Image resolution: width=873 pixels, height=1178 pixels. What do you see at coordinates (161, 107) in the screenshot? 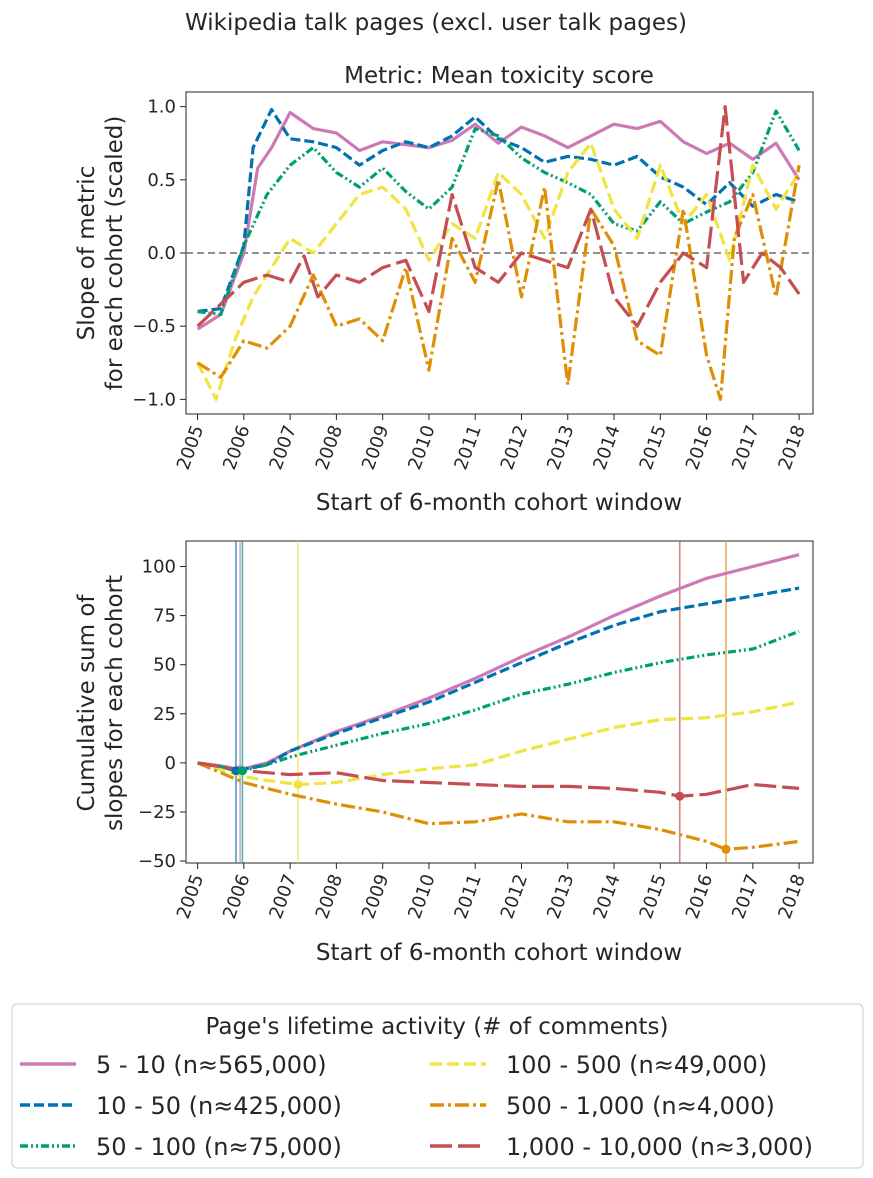
I see `y-tick-label: 1.0` at bounding box center [161, 107].